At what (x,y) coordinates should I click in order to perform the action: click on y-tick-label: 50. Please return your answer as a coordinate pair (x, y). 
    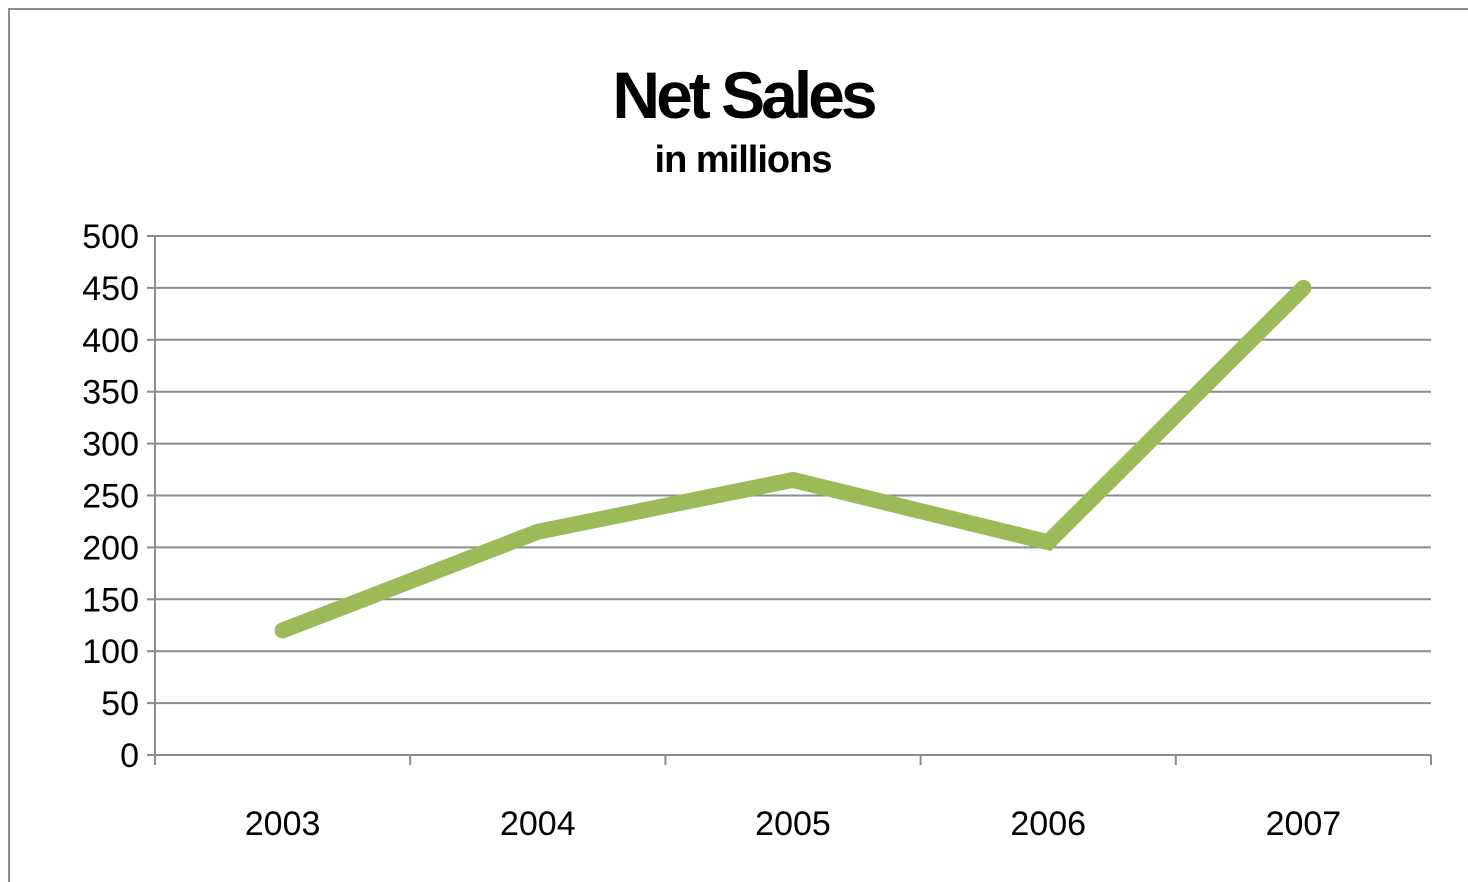
    Looking at the image, I should click on (120, 704).